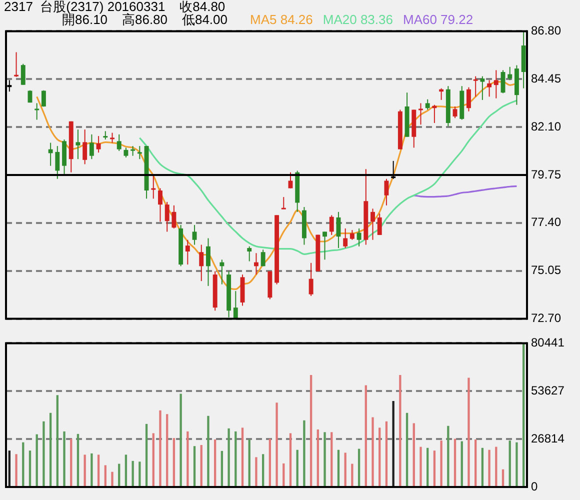  What do you see at coordinates (546, 126) in the screenshot?
I see `y-tick-label: 82.10` at bounding box center [546, 126].